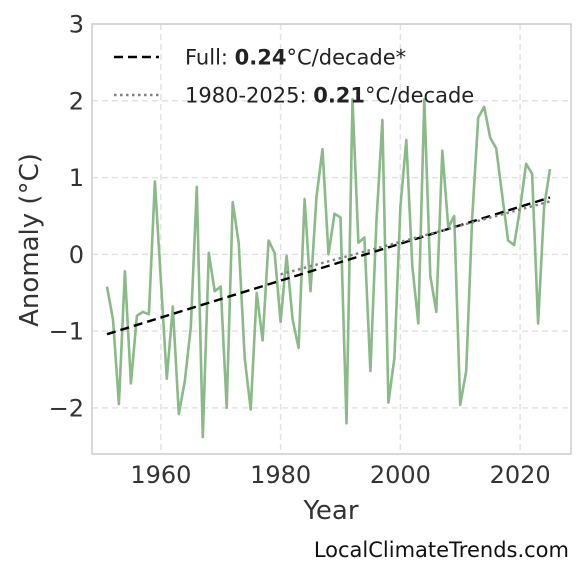  What do you see at coordinates (76, 25) in the screenshot?
I see `y-tick-label: 3` at bounding box center [76, 25].